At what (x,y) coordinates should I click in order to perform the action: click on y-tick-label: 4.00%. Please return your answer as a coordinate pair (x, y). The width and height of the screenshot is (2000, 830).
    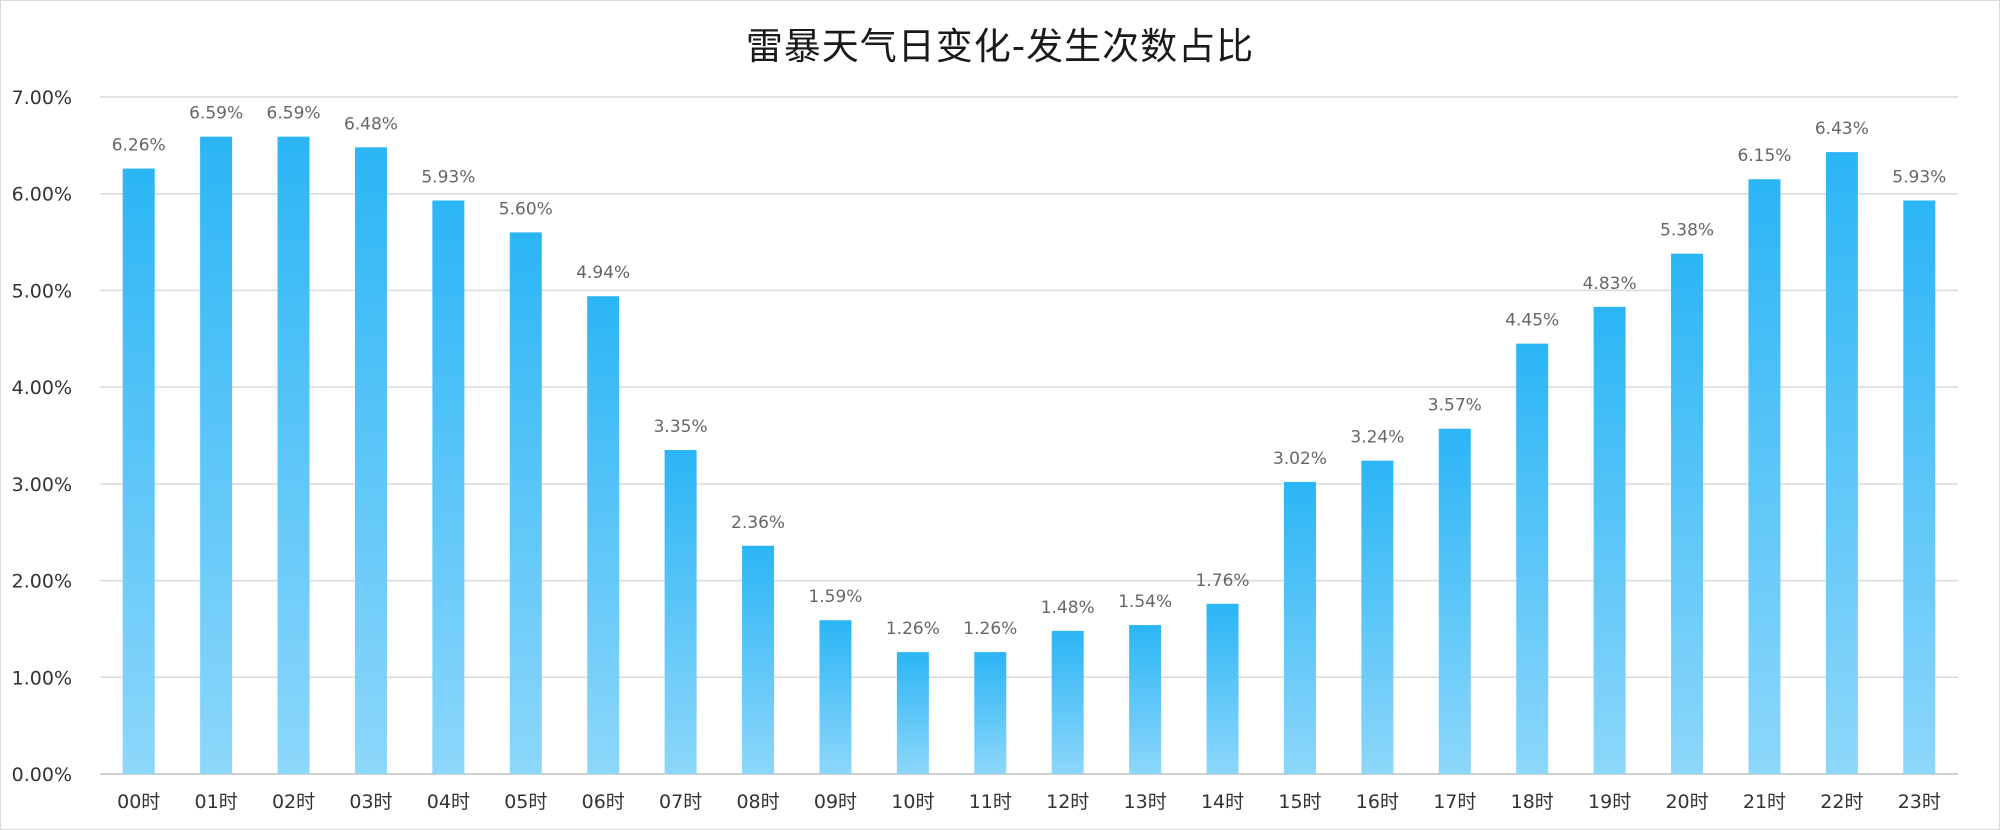
    Looking at the image, I should click on (42, 388).